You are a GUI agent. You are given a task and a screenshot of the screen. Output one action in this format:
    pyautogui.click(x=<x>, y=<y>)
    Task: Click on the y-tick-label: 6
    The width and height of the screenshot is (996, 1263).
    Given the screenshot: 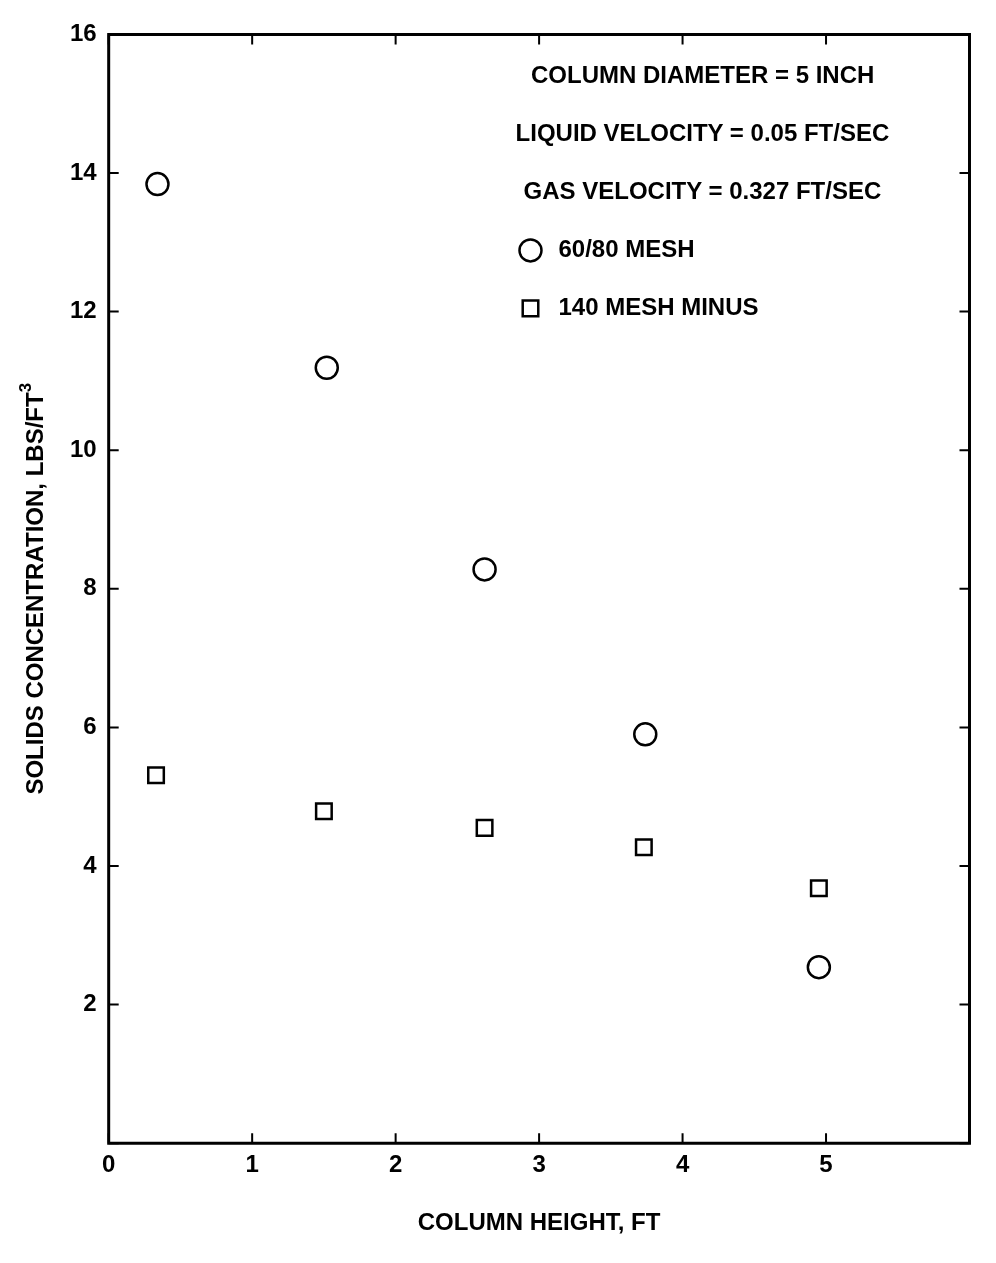 What is the action you would take?
    pyautogui.click(x=90, y=726)
    